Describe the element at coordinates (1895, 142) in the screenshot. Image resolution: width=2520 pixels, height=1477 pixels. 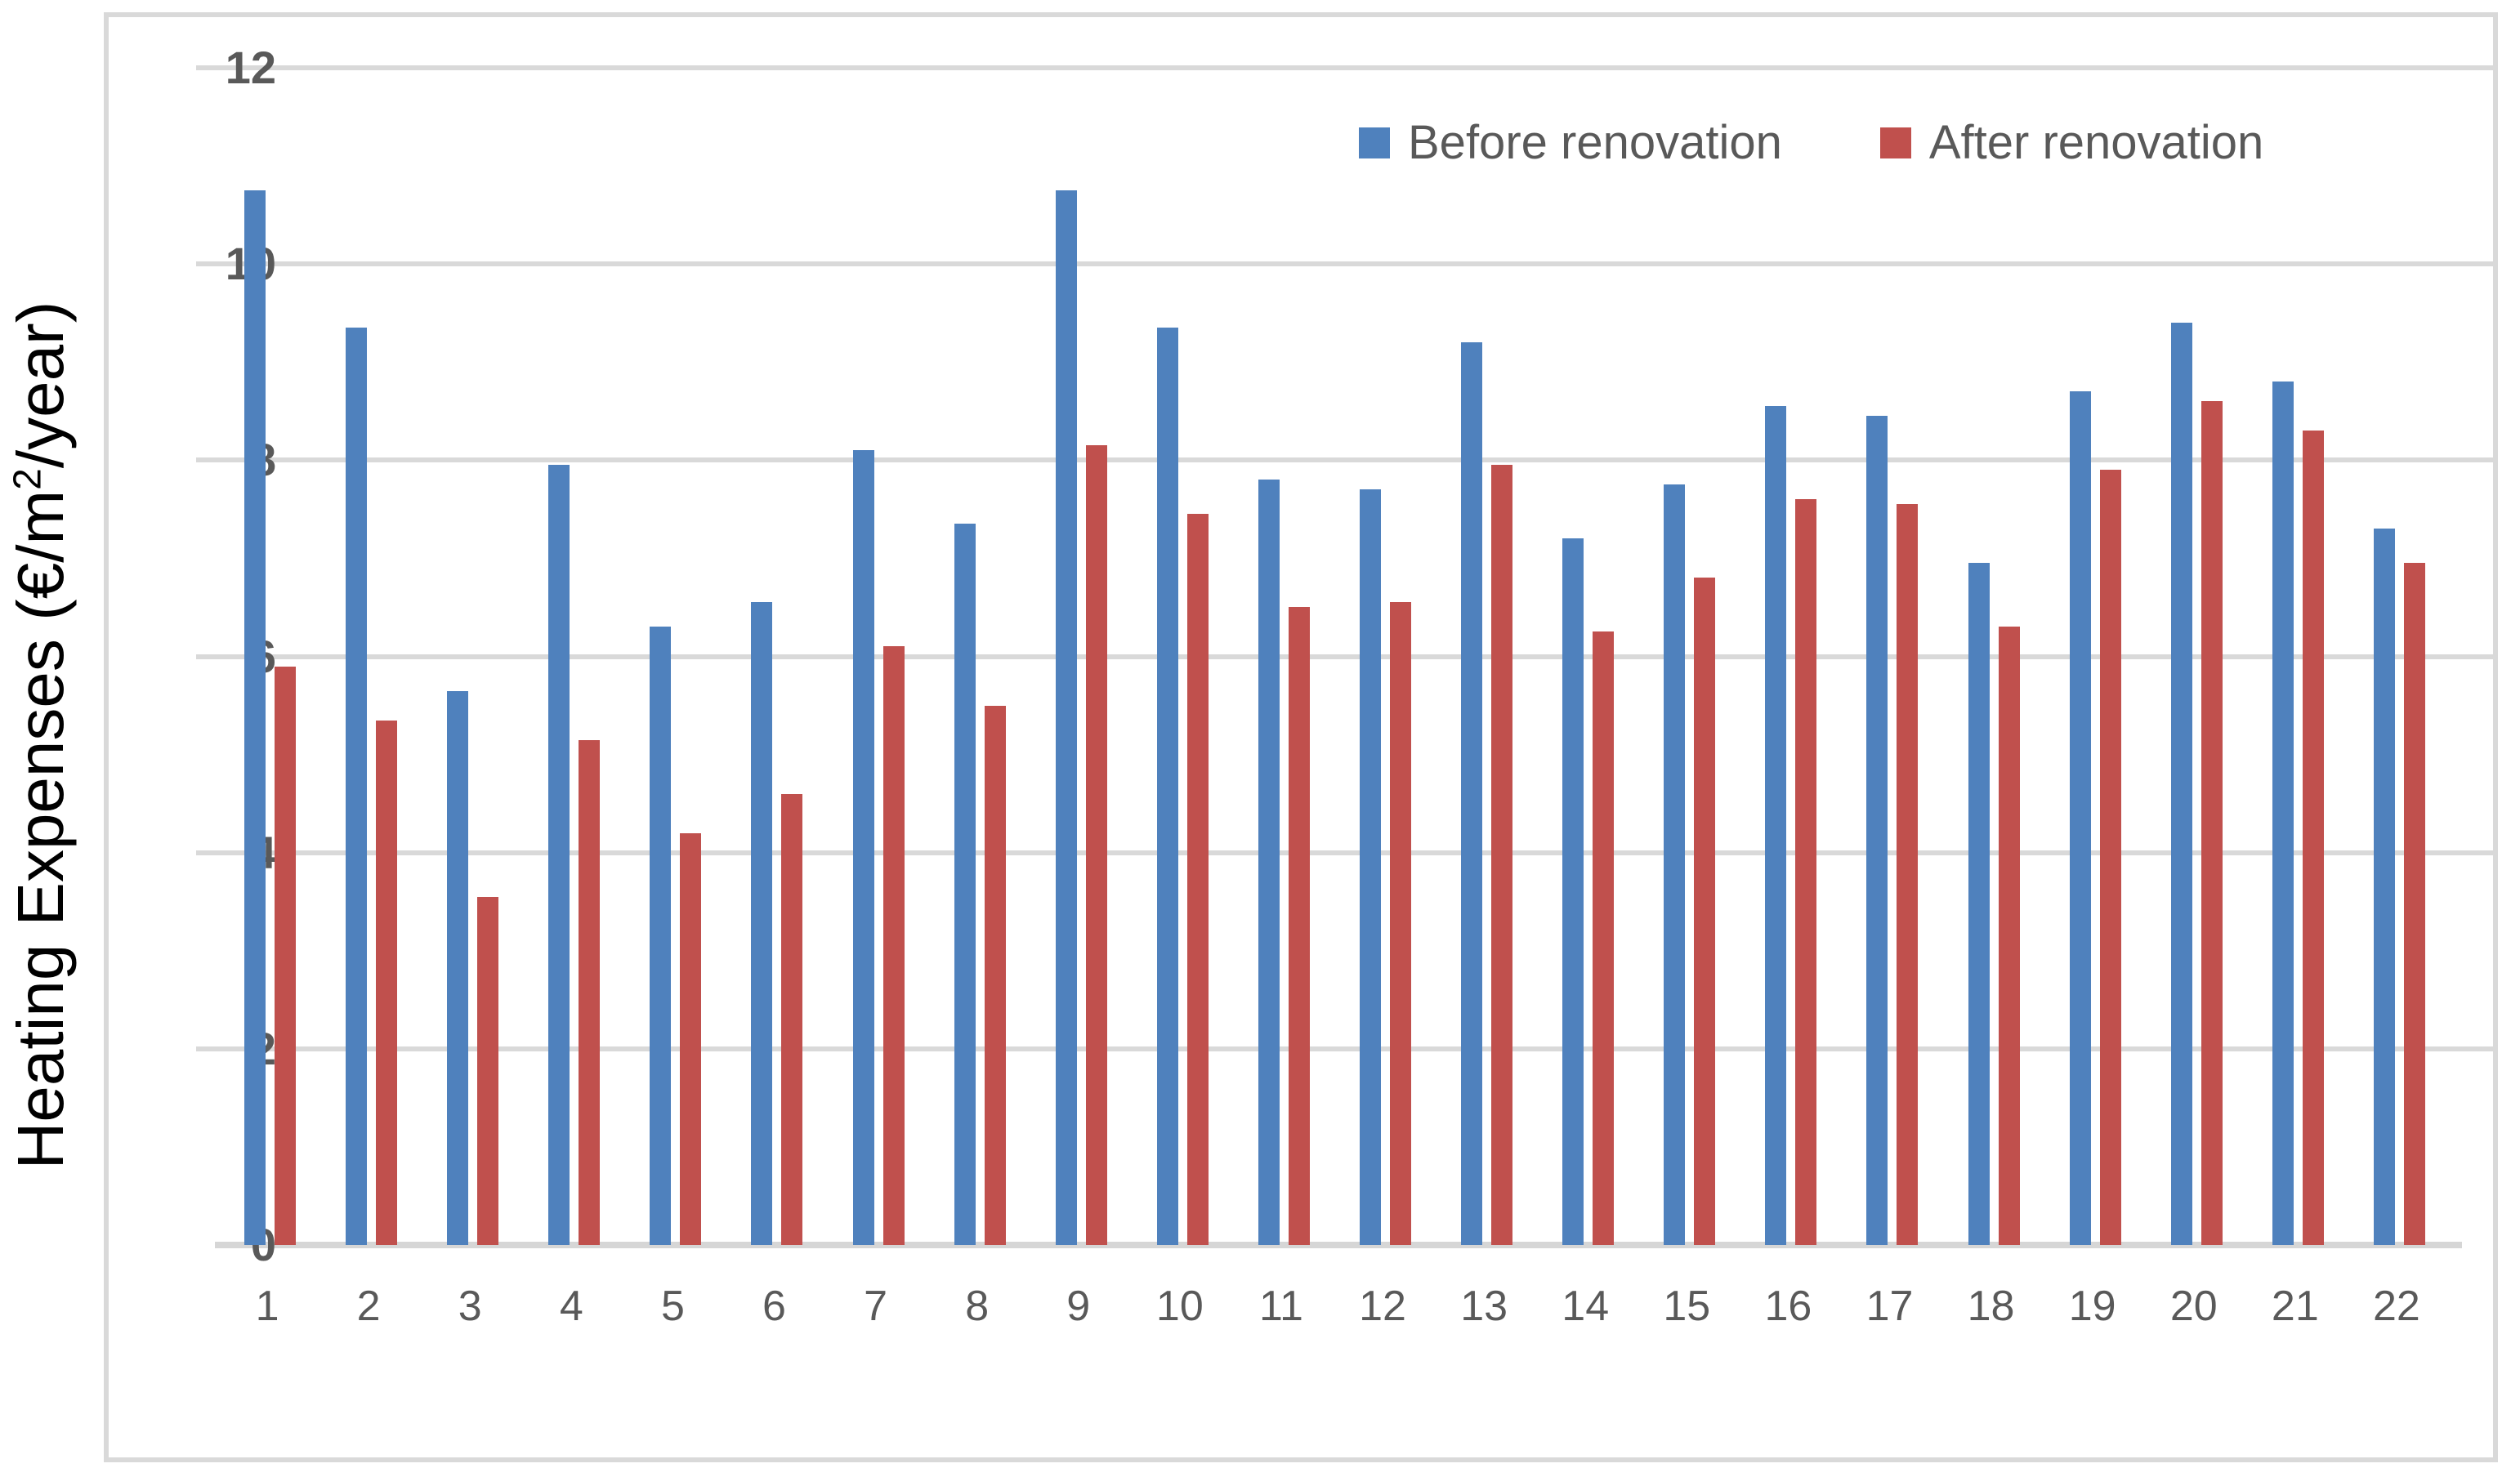
I see `legend-swatch-after-icon` at that location.